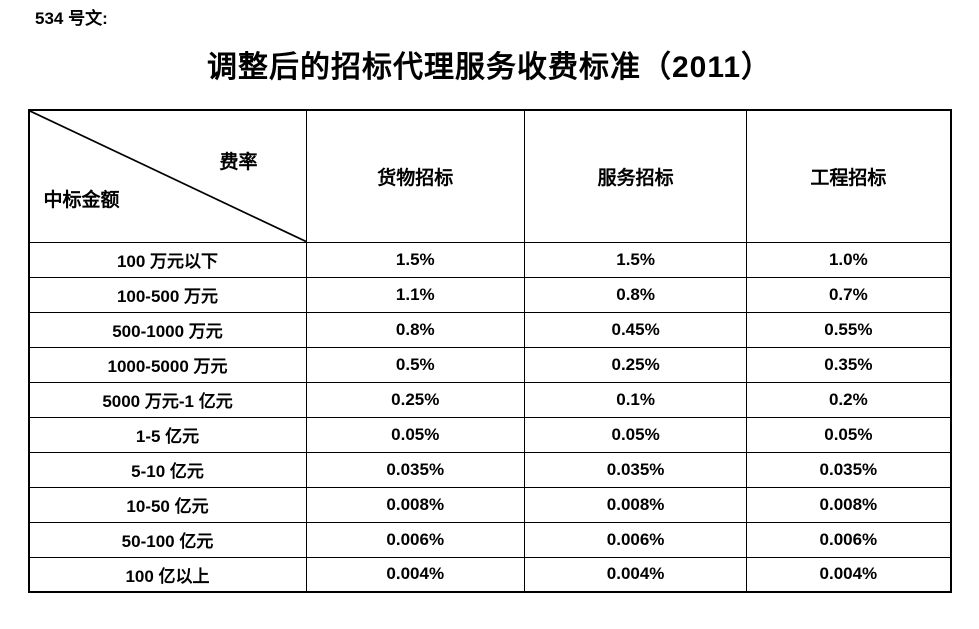  I want to click on engineering-rate-cell: 0.006%, so click(848, 539).